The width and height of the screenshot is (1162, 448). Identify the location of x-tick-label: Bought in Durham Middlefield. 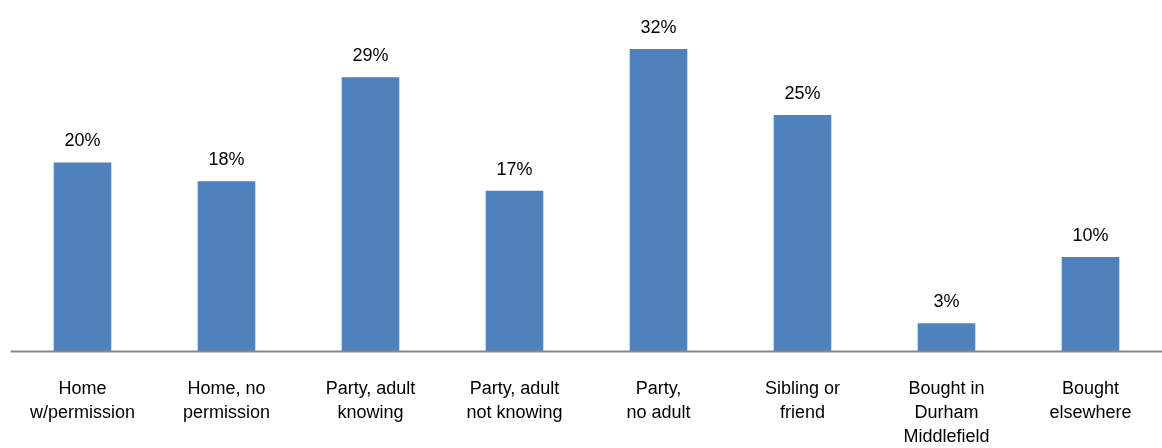
(946, 411).